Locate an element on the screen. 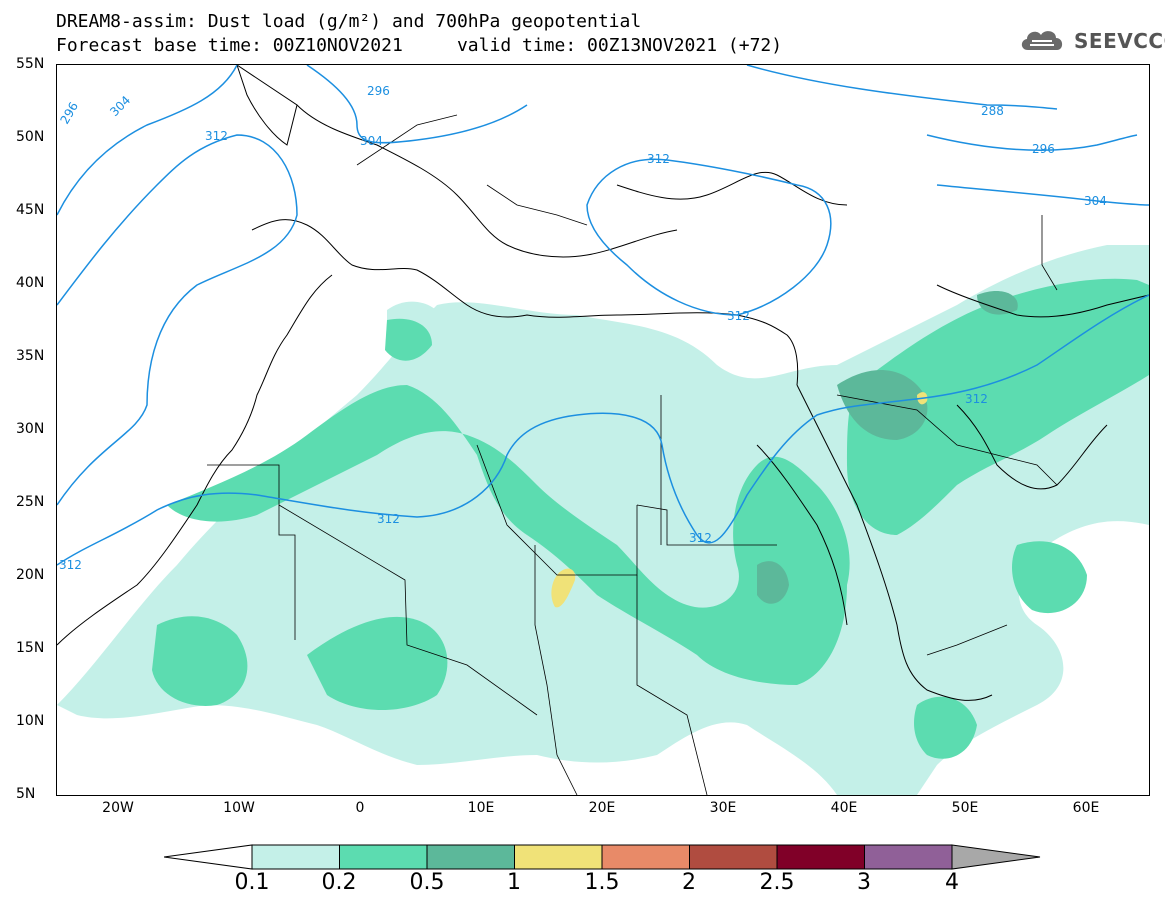  lat-label: 50N is located at coordinates (30, 137).